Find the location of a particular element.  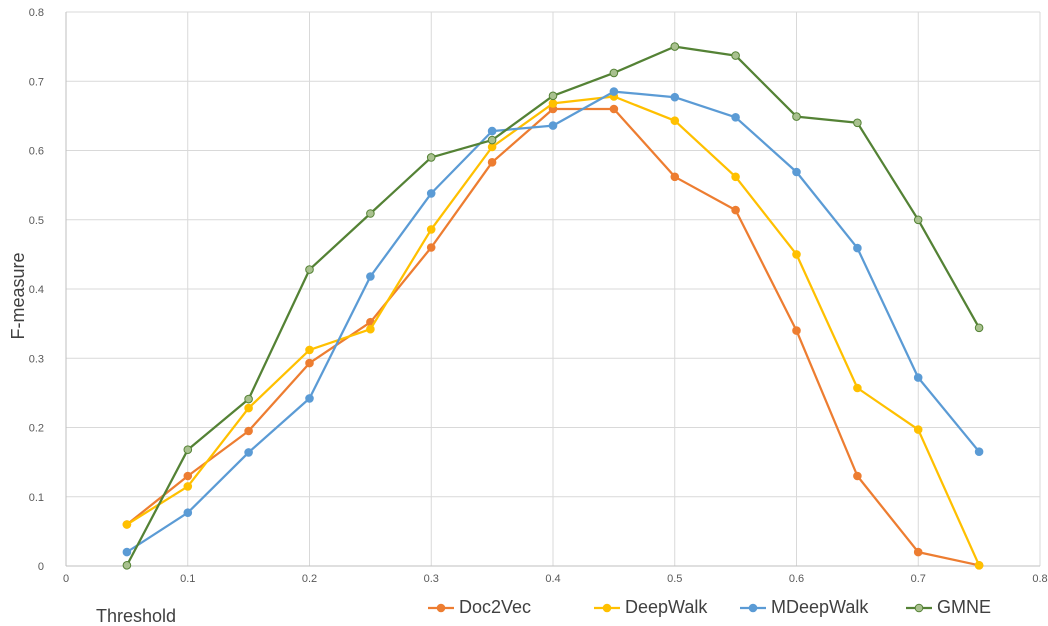

y-tick-label: 0.1 is located at coordinates (36, 498).